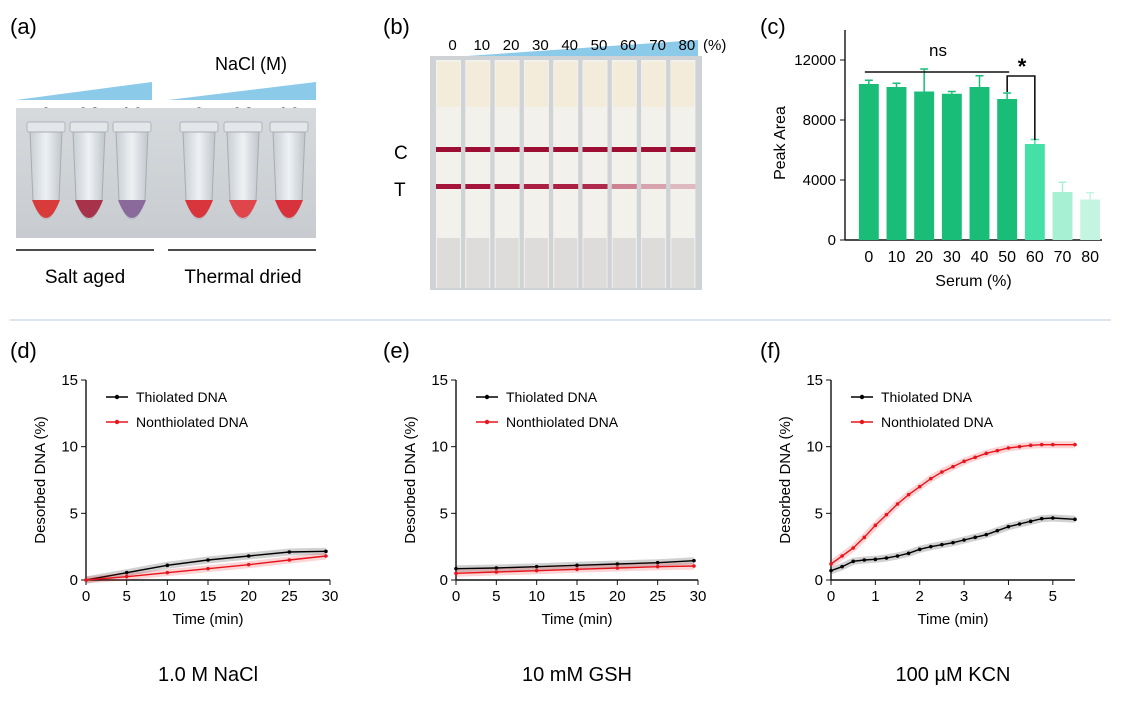 The image size is (1121, 702). What do you see at coordinates (819, 120) in the screenshot?
I see `y-tick-label: 8000` at bounding box center [819, 120].